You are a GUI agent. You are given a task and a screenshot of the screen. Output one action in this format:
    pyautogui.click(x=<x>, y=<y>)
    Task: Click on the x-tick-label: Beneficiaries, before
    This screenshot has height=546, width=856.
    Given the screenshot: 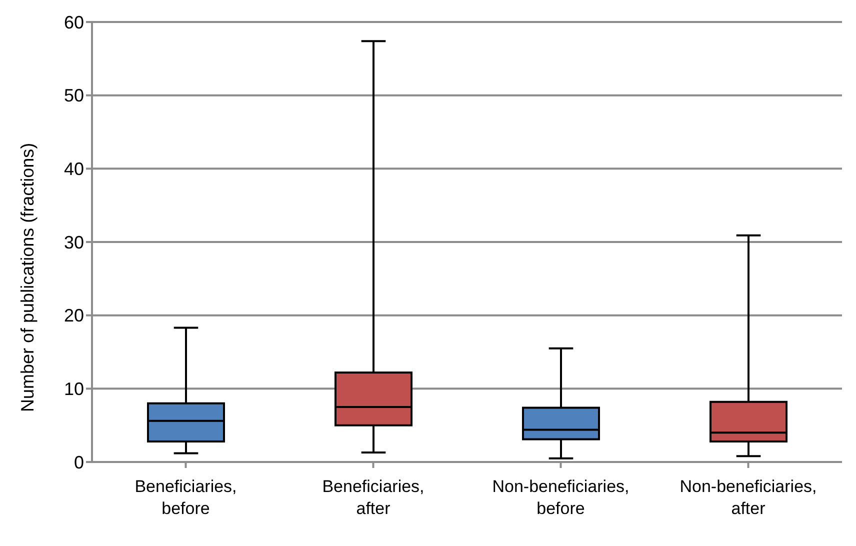 What is the action you would take?
    pyautogui.click(x=185, y=497)
    